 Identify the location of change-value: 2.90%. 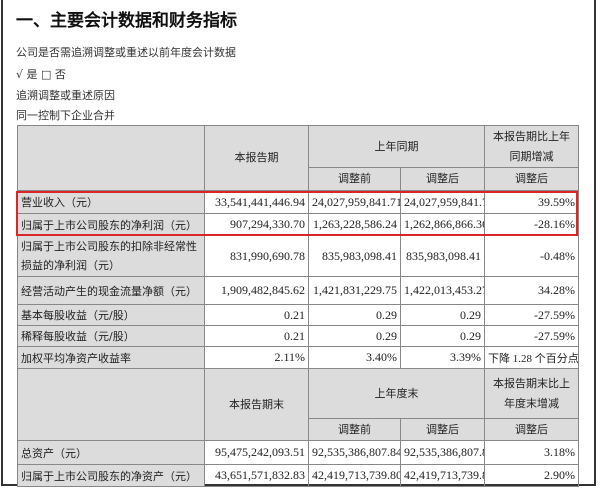
(531, 475).